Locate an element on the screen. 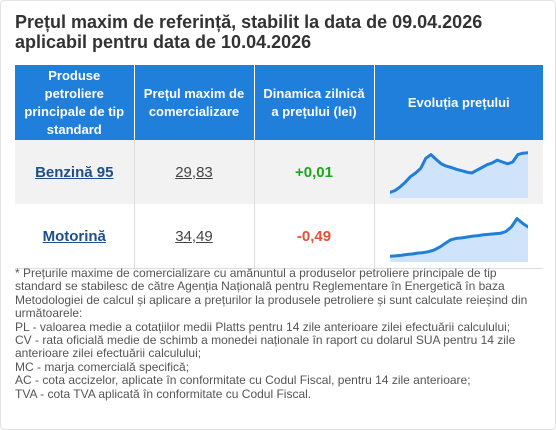 The image size is (556, 430). table-row: Benzină 95 29,83 +0,01 is located at coordinates (279, 172).